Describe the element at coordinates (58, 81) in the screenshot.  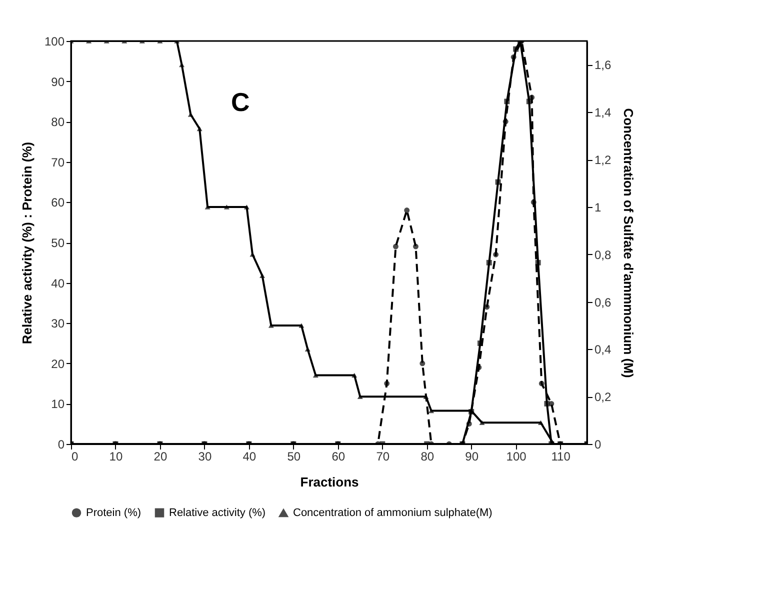
I see `y-tick-label: 90` at that location.